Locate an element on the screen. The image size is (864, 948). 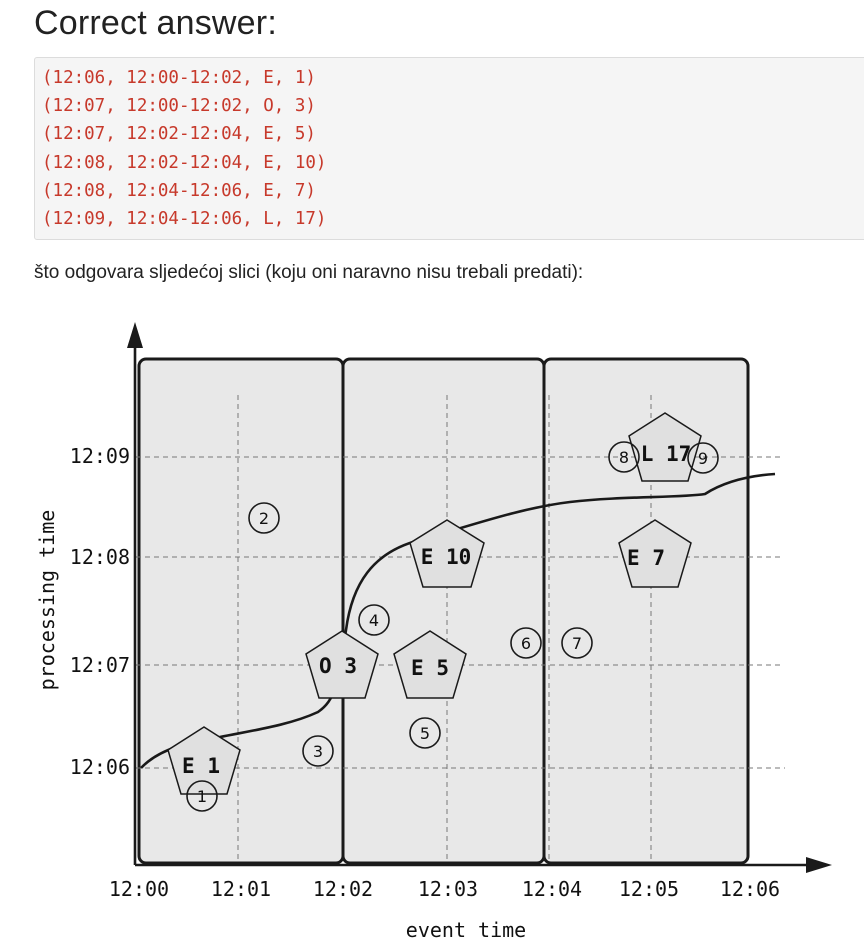
code-line: (12:08, 12:02-12:04, E, 10) is located at coordinates (184, 162).